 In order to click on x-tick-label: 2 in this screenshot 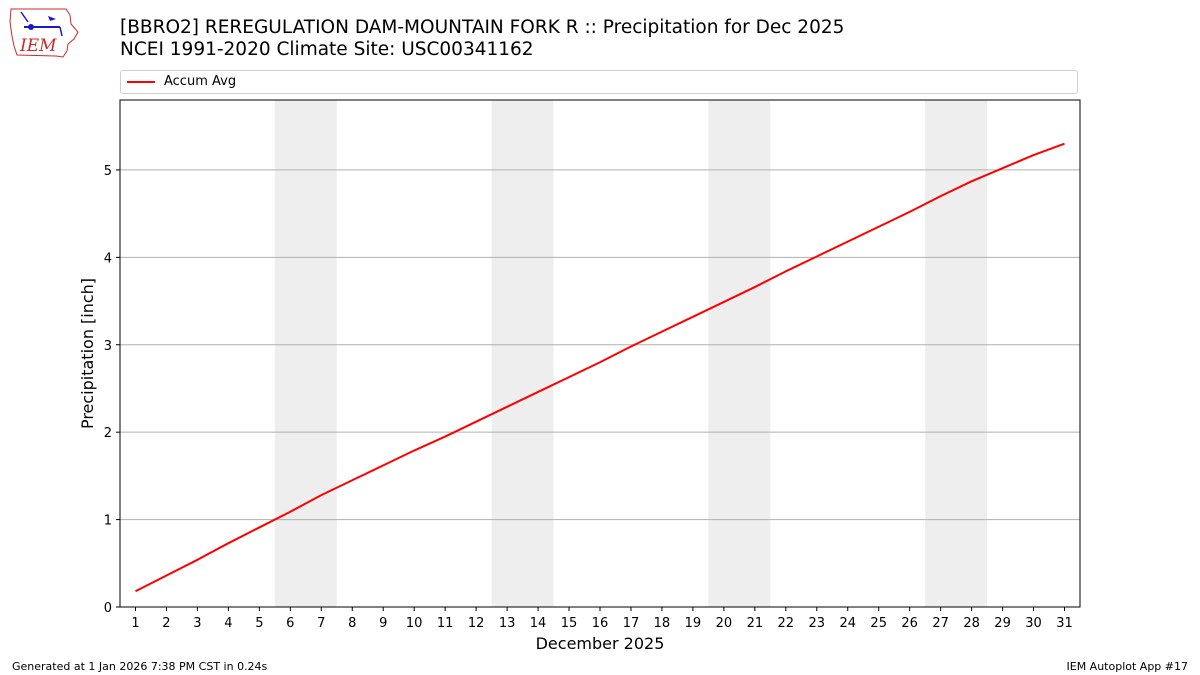, I will do `click(166, 623)`.